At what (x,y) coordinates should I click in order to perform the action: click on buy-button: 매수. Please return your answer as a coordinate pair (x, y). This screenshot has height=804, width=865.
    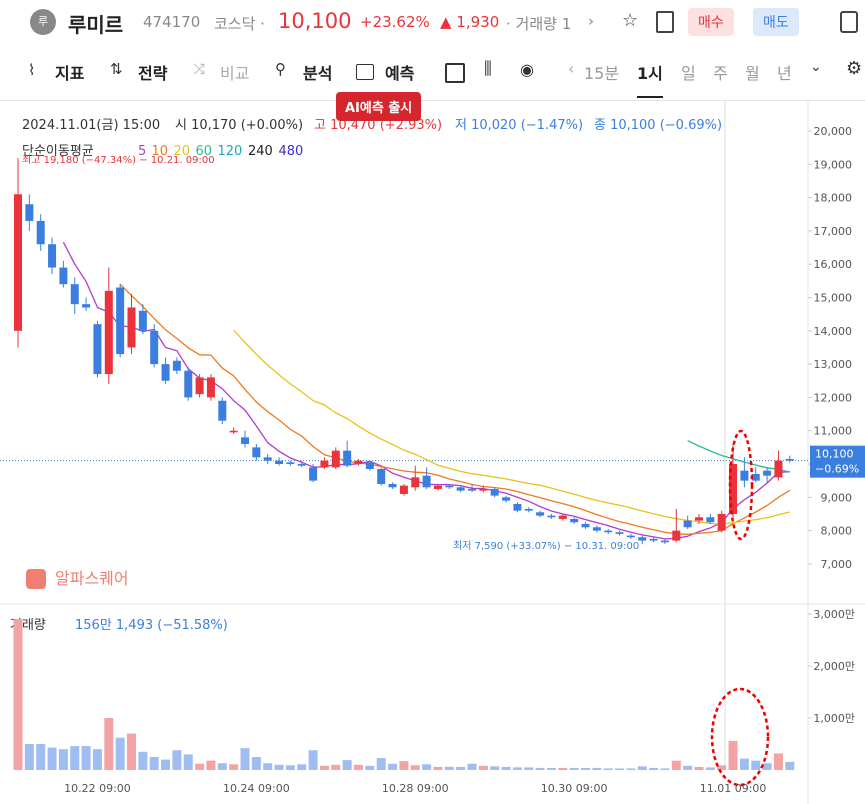
    Looking at the image, I should click on (711, 22).